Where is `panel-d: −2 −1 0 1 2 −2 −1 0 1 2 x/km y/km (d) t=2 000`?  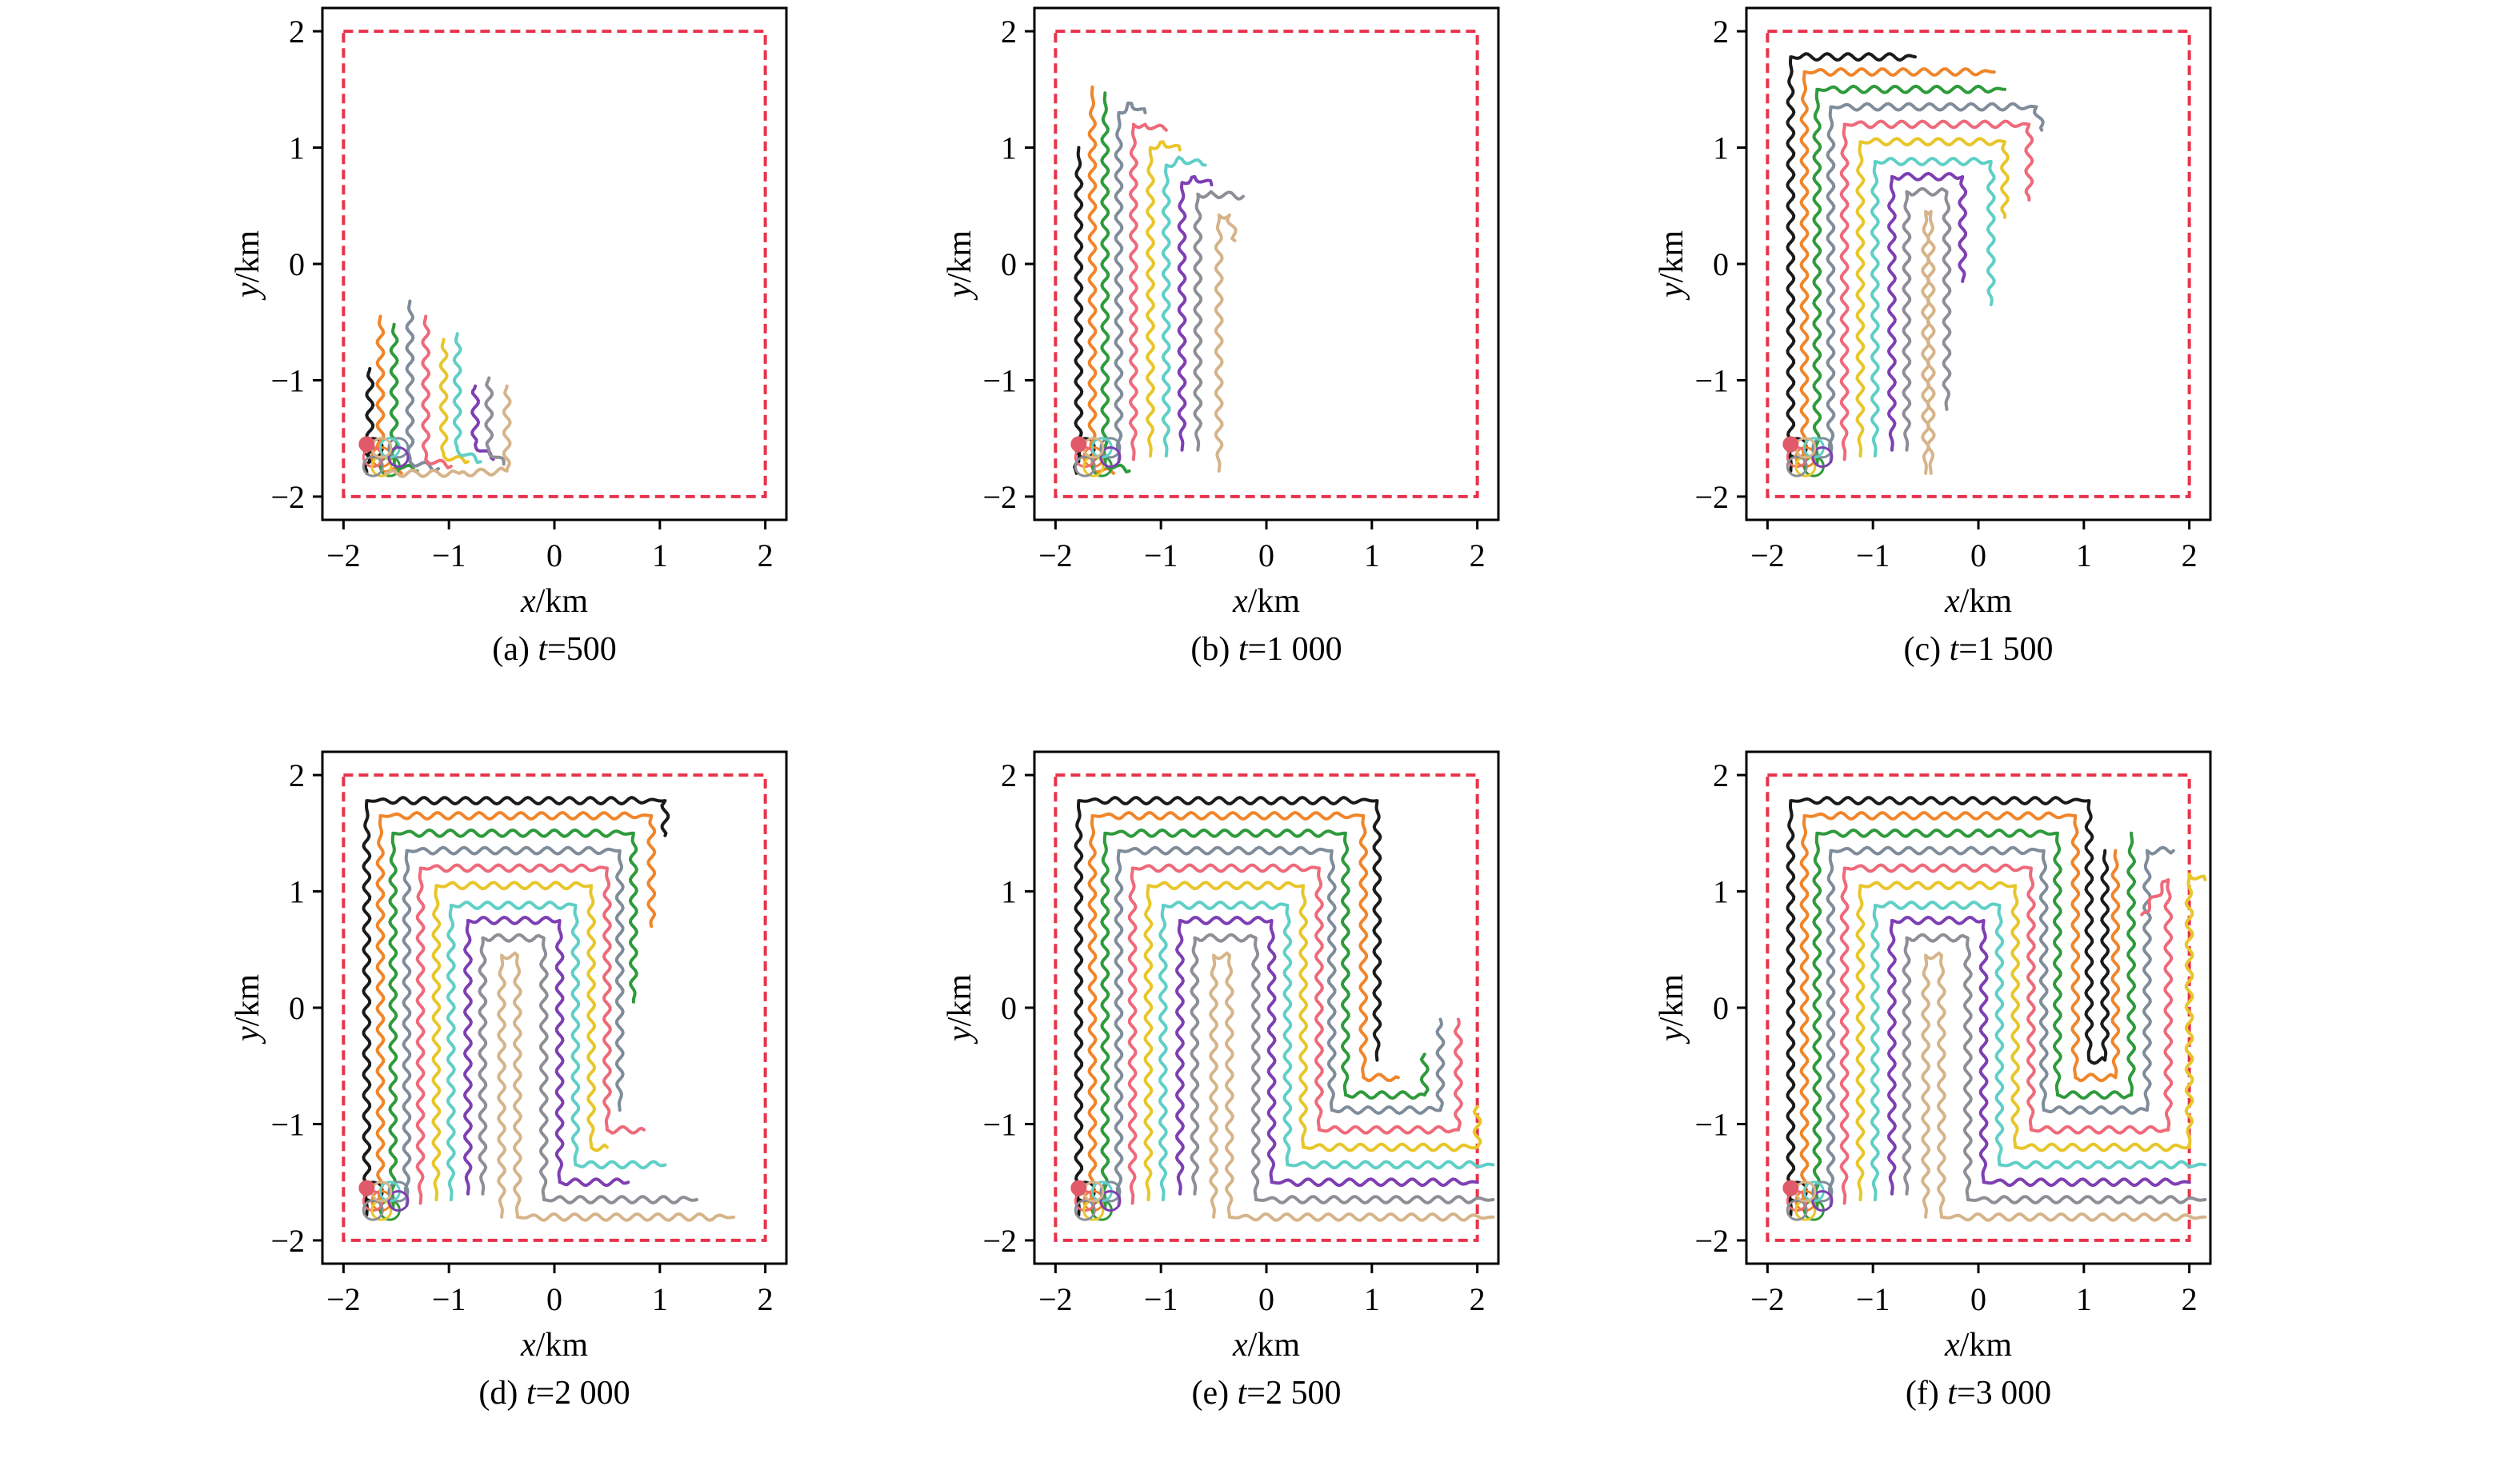 panel-d: −2 −1 0 1 2 −2 −1 0 1 2 x/km y/km (d) t=2 000 is located at coordinates (509, 1081).